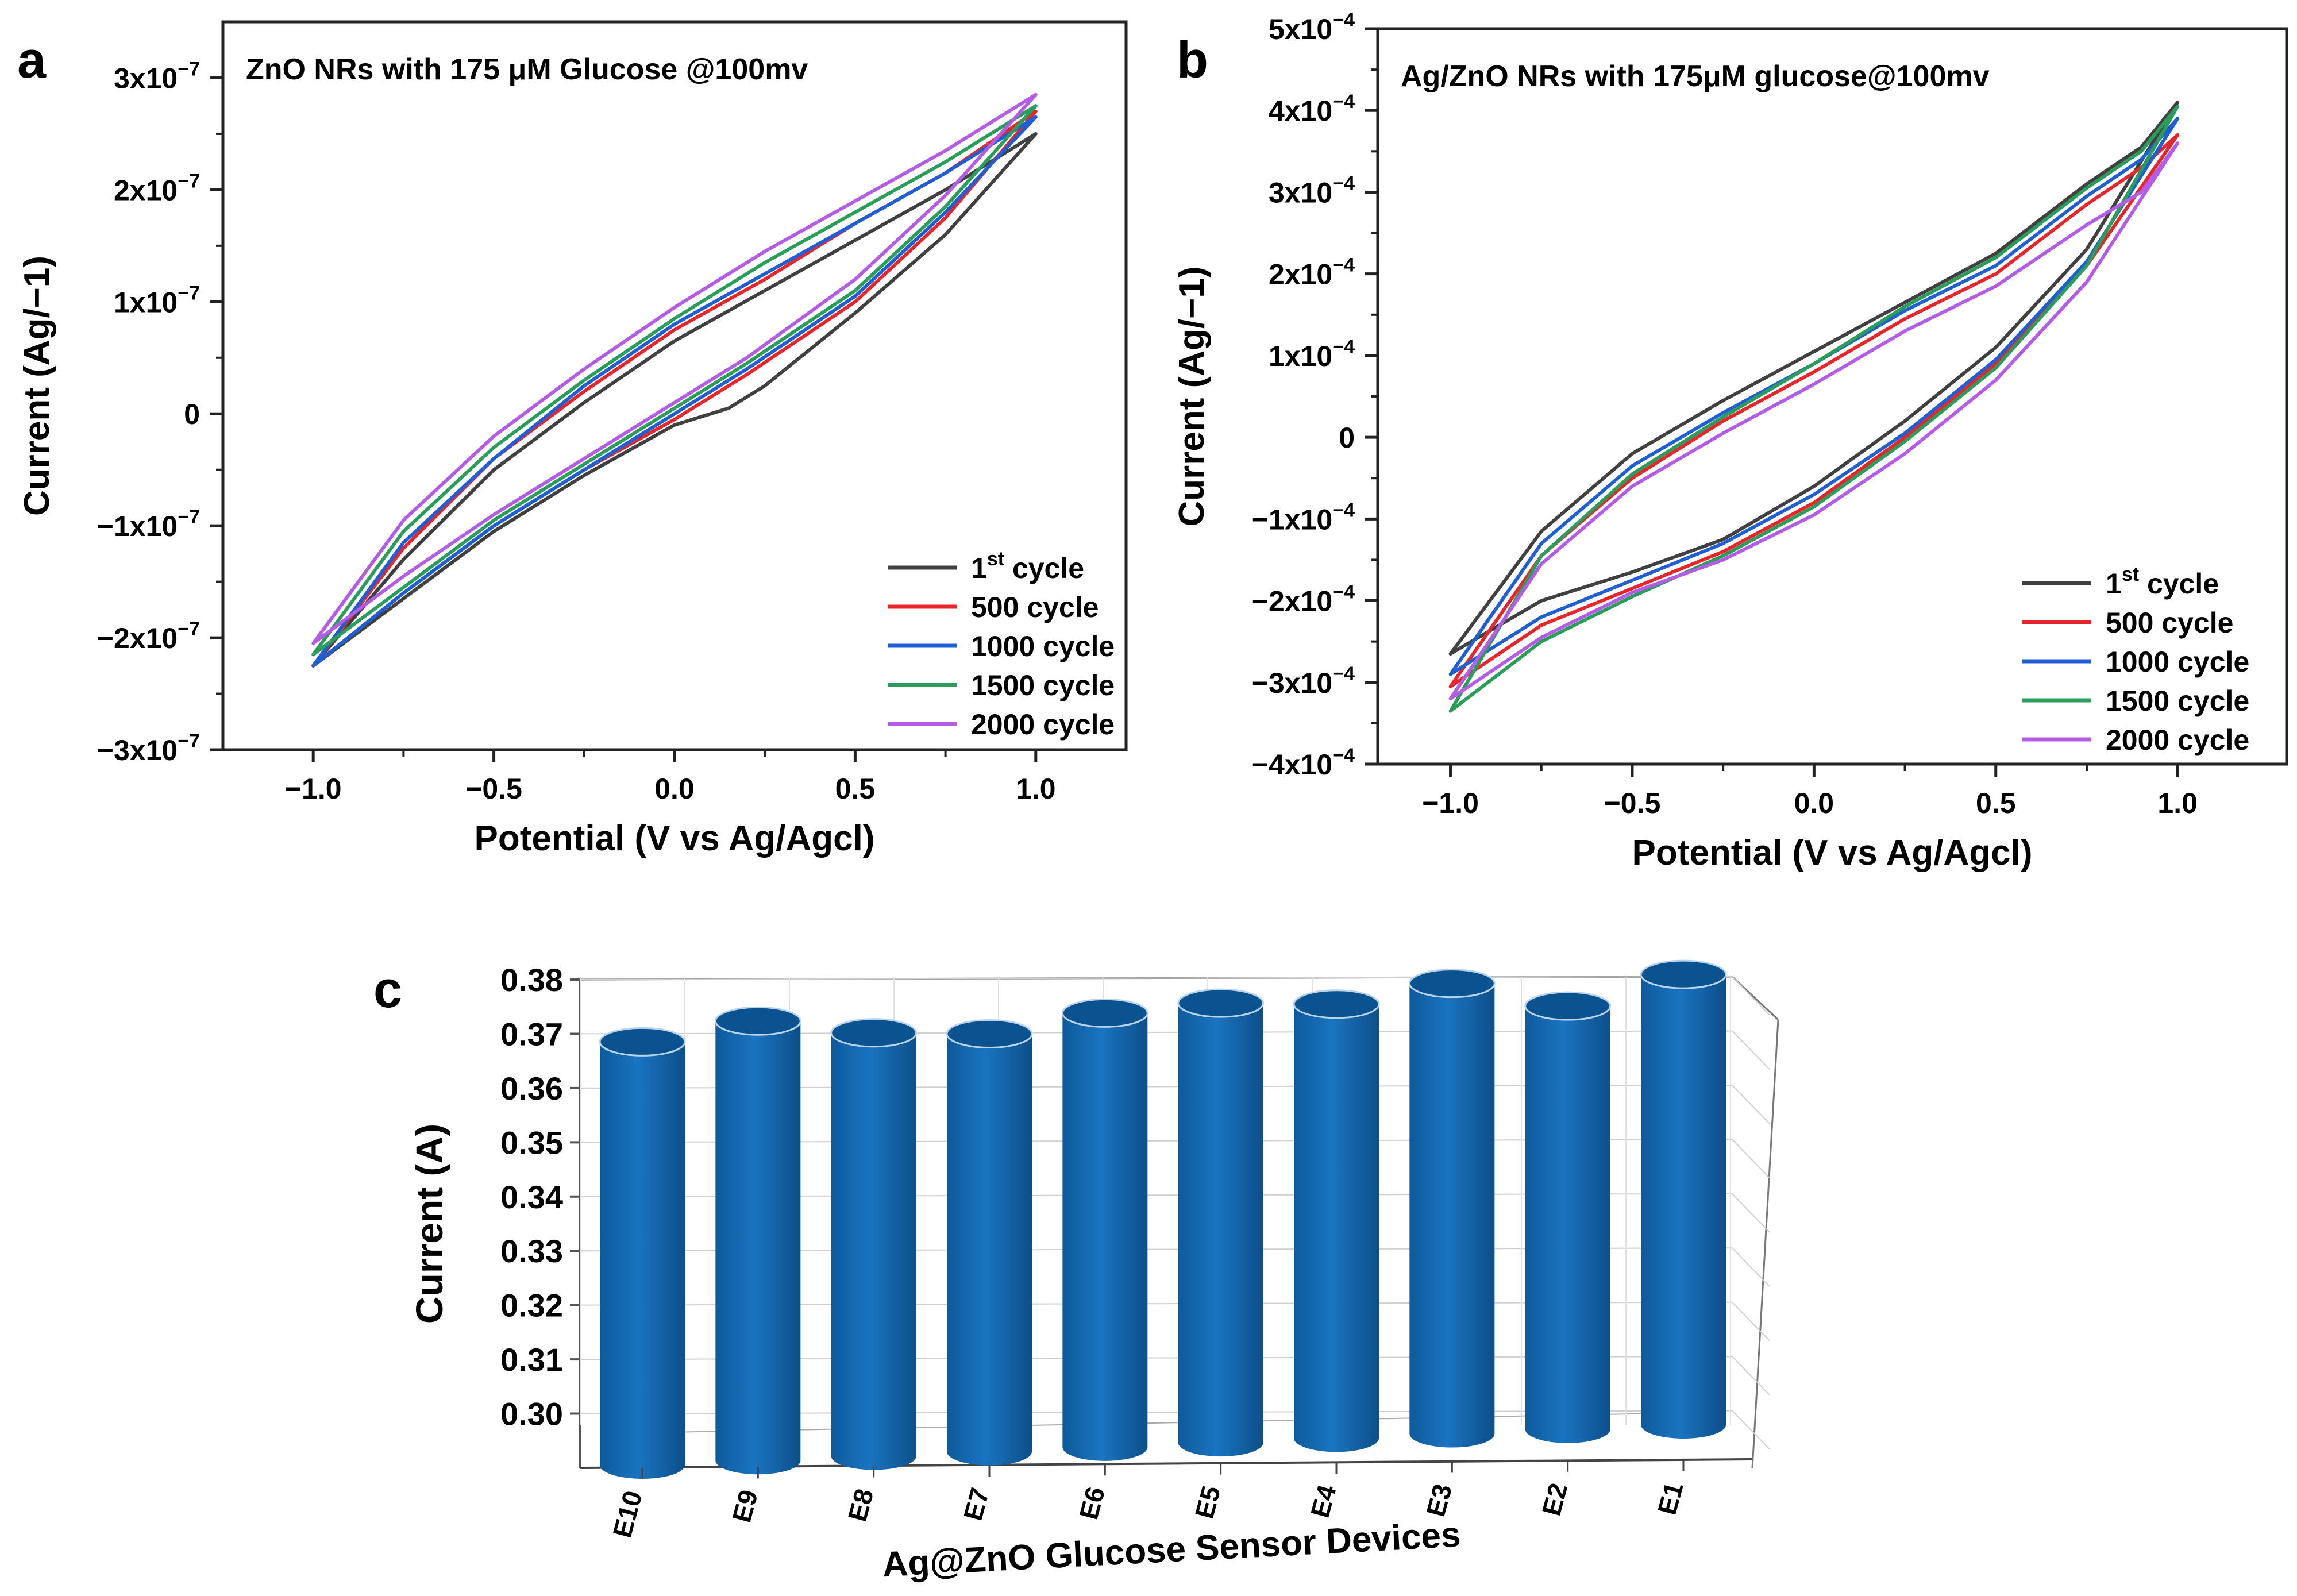 The height and width of the screenshot is (1596, 2297). I want to click on y-tick-label: 3x10⁻⁴, so click(1312, 191).